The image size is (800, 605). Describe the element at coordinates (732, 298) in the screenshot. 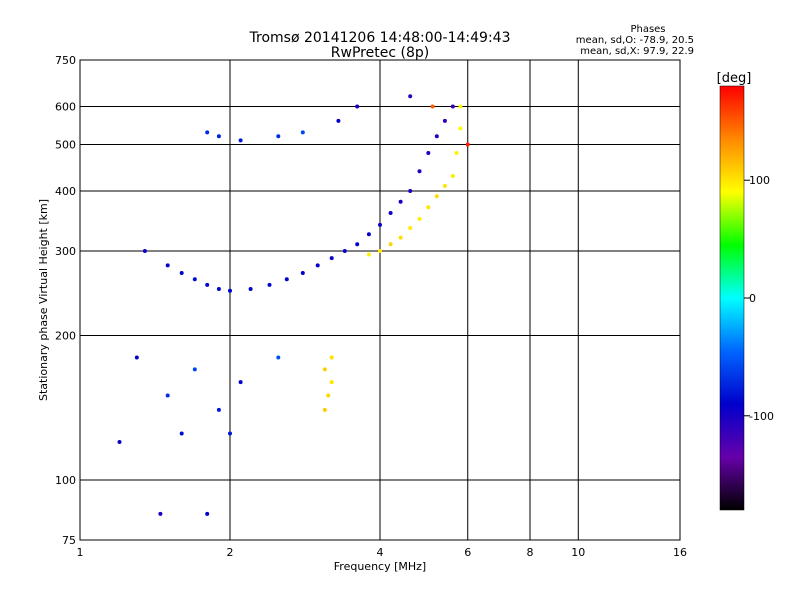

I see `colorbar` at that location.